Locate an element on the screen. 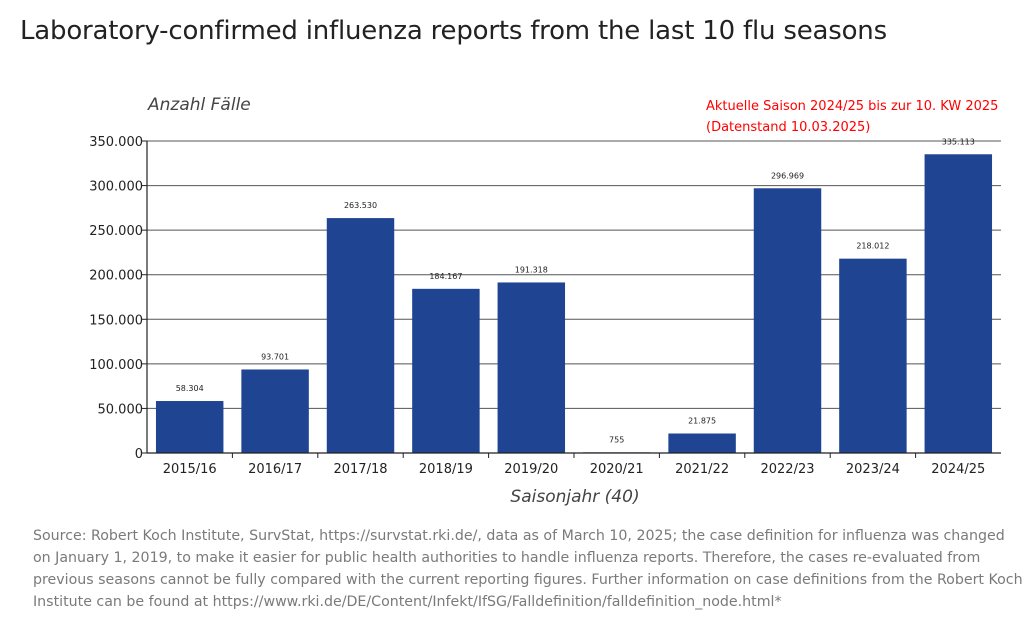  data-label: 296.969 is located at coordinates (787, 175).